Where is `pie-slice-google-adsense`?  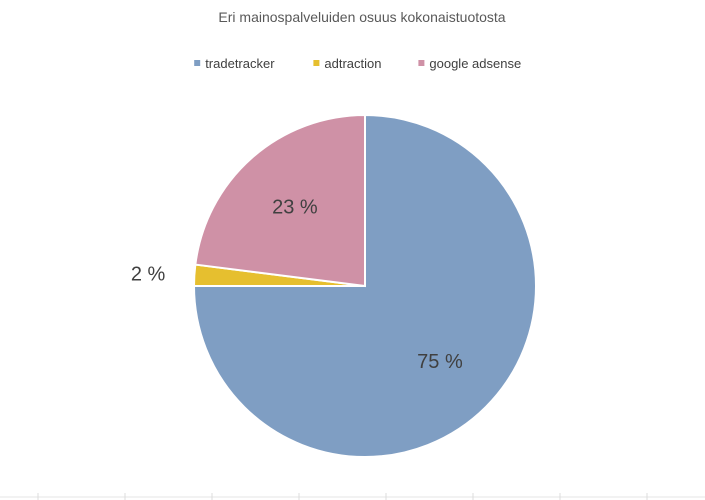
pie-slice-google-adsense is located at coordinates (280, 200).